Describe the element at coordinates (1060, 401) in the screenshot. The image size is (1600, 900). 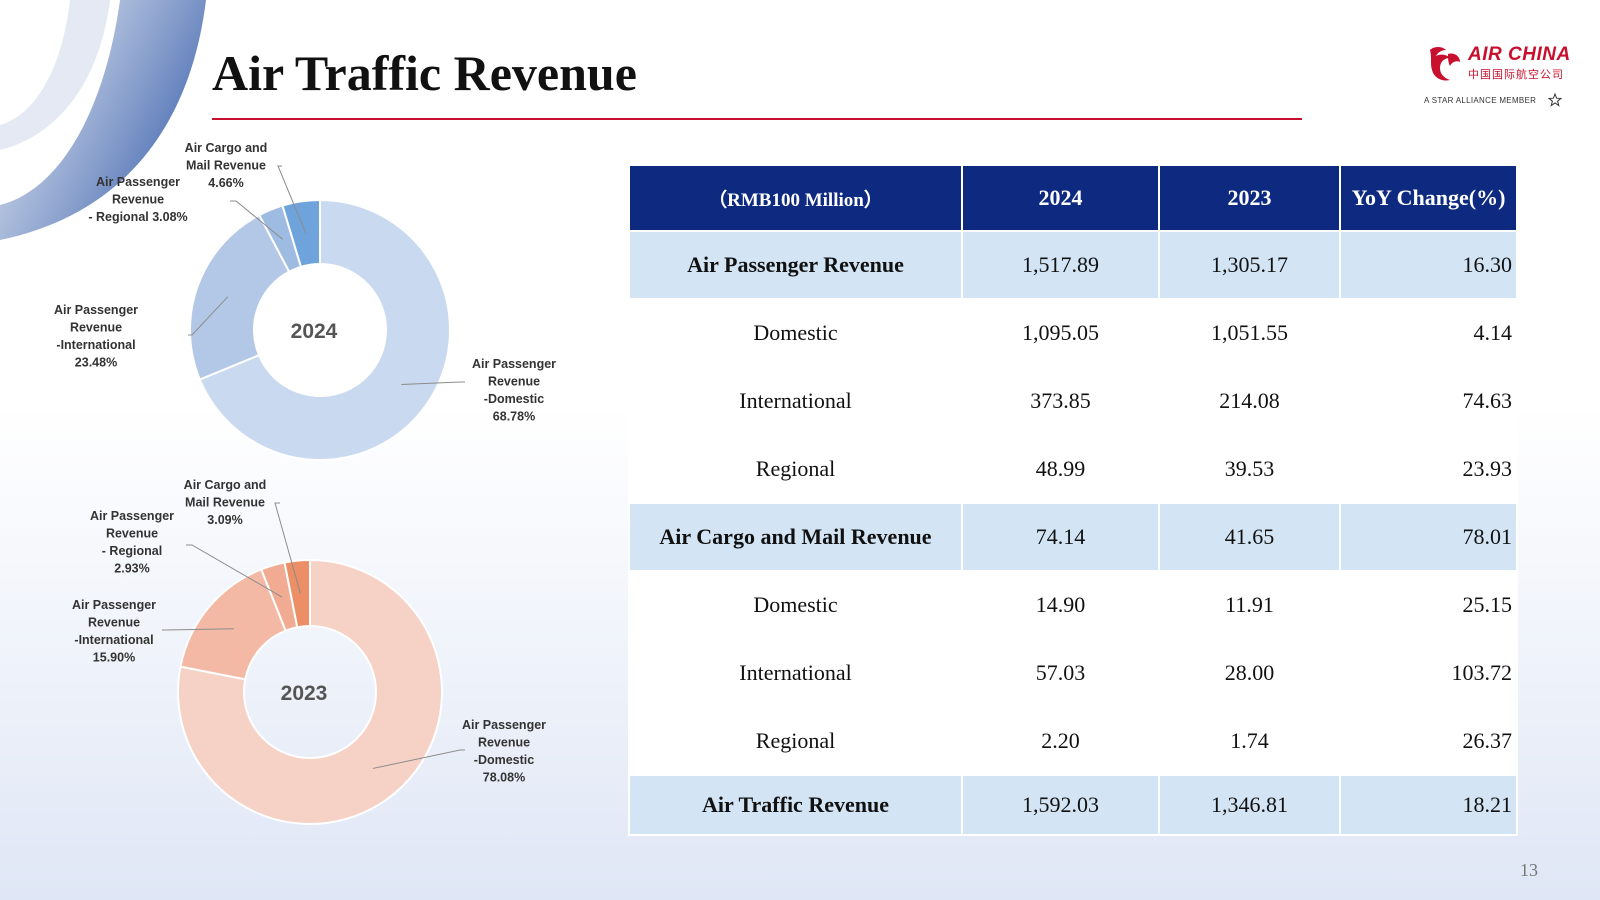
I see `cell-2024: 373.85` at that location.